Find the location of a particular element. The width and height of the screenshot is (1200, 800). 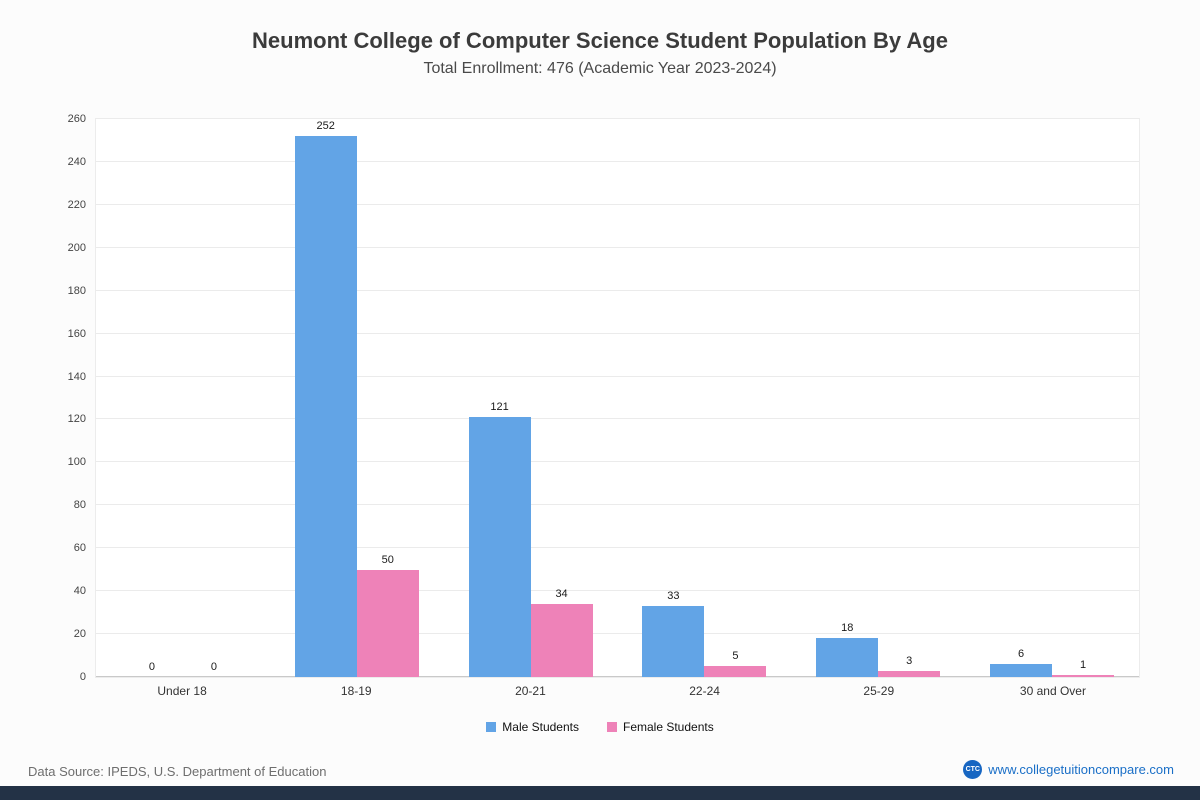

bar-group-18-19: 252 50 is located at coordinates (357, 398).